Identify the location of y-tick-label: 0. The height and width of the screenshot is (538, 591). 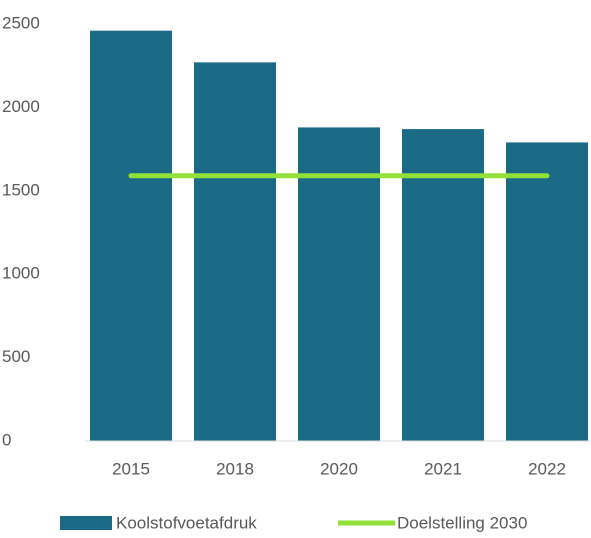
(6, 439).